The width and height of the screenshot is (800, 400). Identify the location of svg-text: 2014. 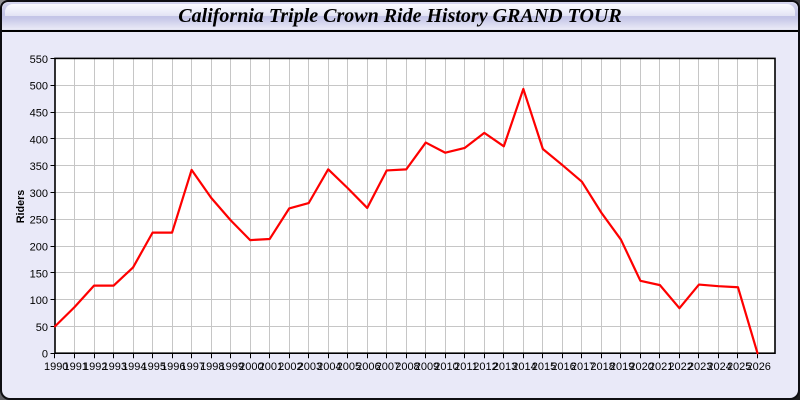
(524, 367).